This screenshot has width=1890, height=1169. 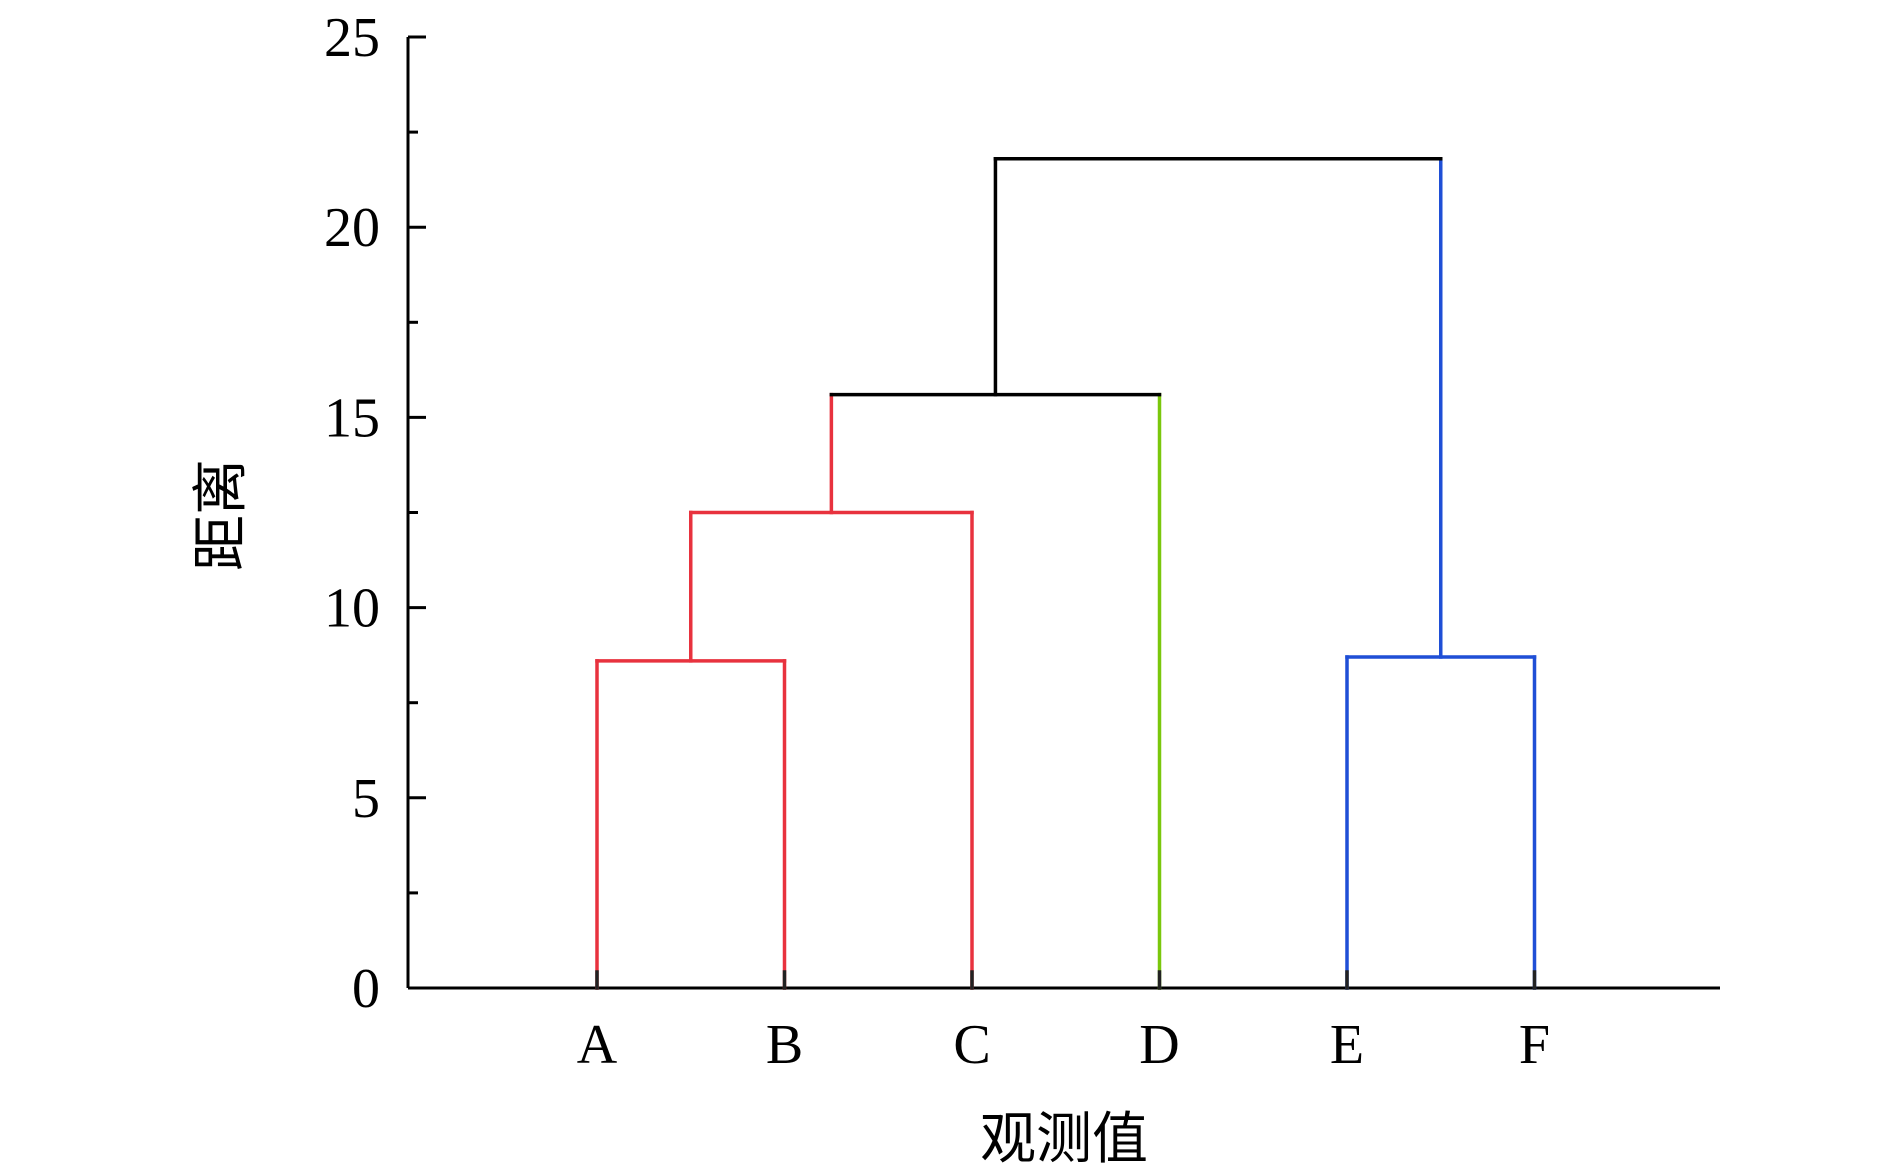 I want to click on y-tick-labels: 0 5 10 15 20 25, so click(x=352, y=513).